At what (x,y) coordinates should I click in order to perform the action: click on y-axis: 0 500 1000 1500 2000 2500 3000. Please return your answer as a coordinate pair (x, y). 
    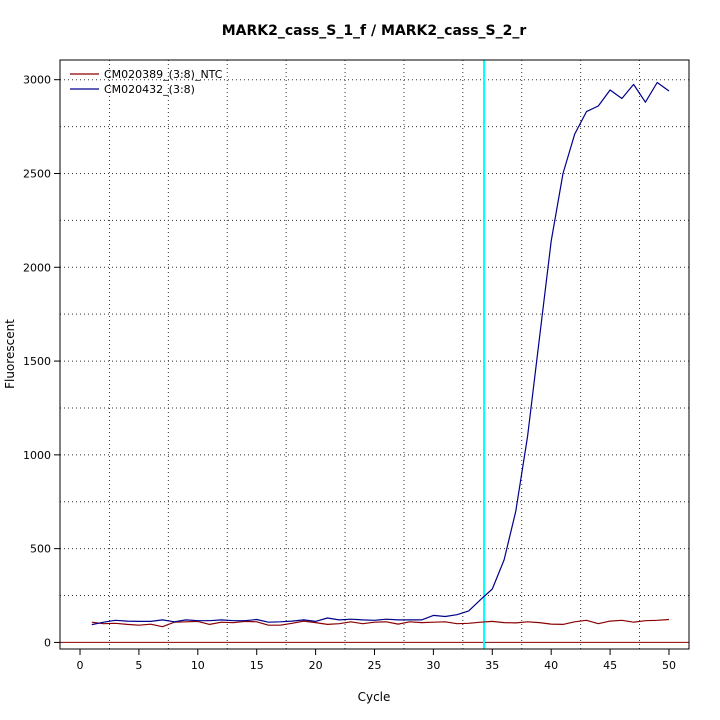
    Looking at the image, I should click on (41, 361).